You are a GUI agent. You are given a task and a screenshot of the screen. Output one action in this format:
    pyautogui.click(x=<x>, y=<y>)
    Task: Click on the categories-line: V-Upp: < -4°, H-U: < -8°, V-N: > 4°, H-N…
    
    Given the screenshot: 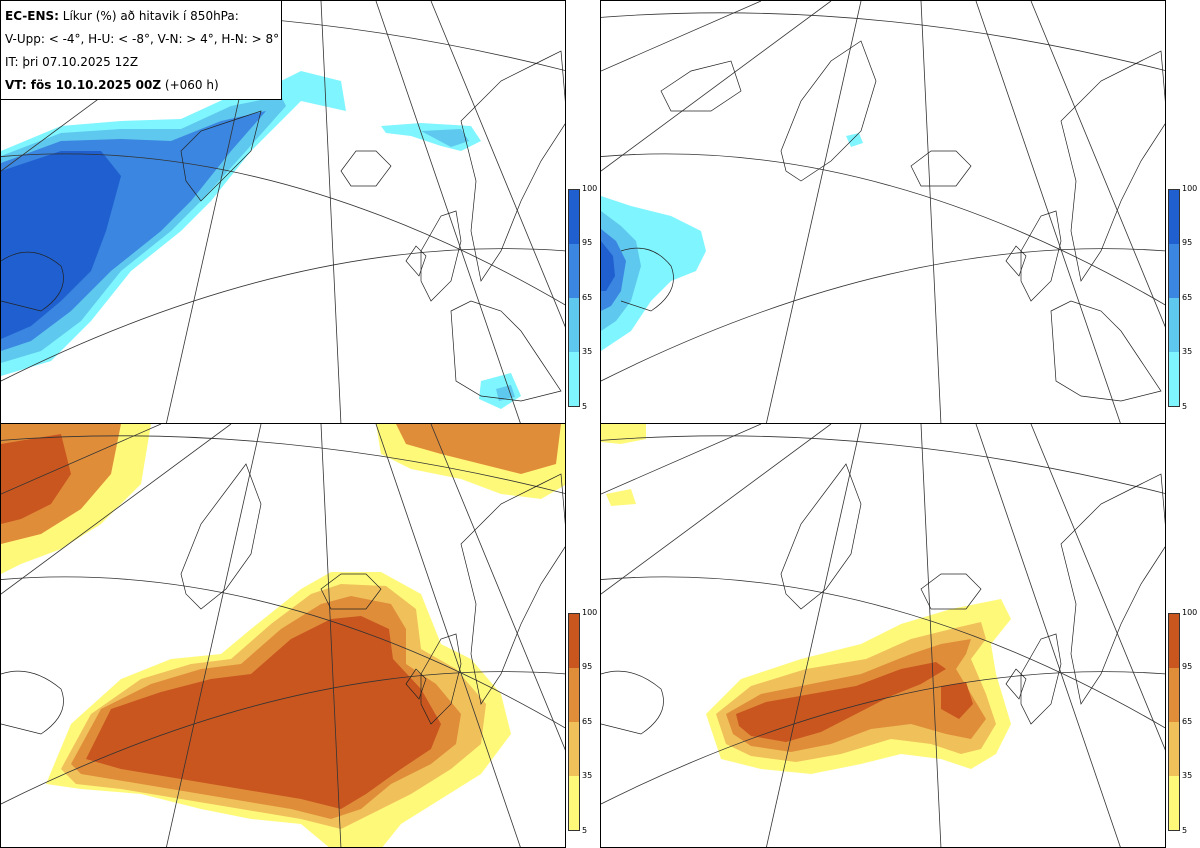 What is the action you would take?
    pyautogui.click(x=142, y=39)
    